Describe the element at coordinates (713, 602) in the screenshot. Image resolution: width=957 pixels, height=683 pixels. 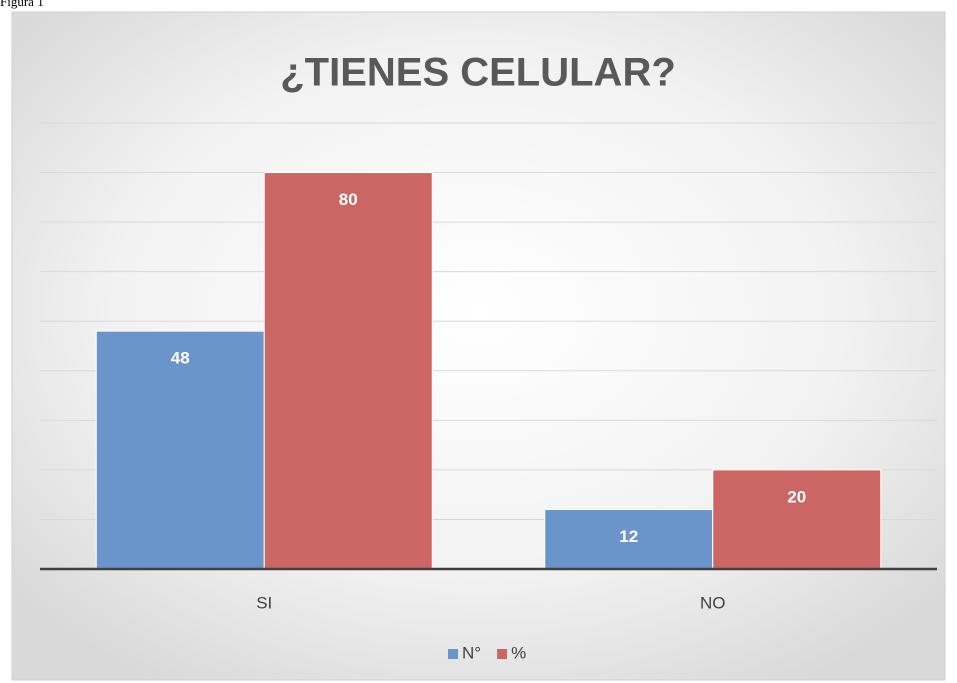
I see `x-tick-label: NO` at that location.